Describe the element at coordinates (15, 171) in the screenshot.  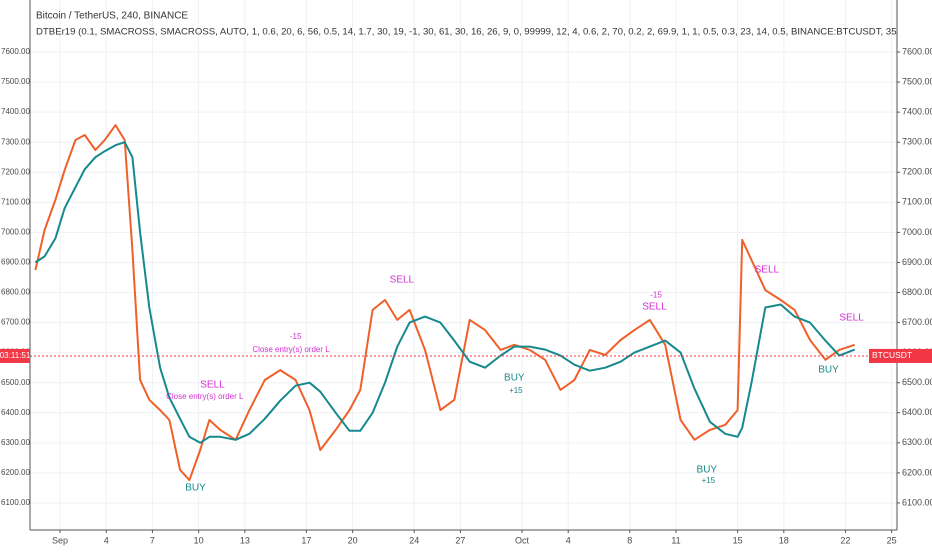
I see `y-tick-label-left: 7200.00` at that location.